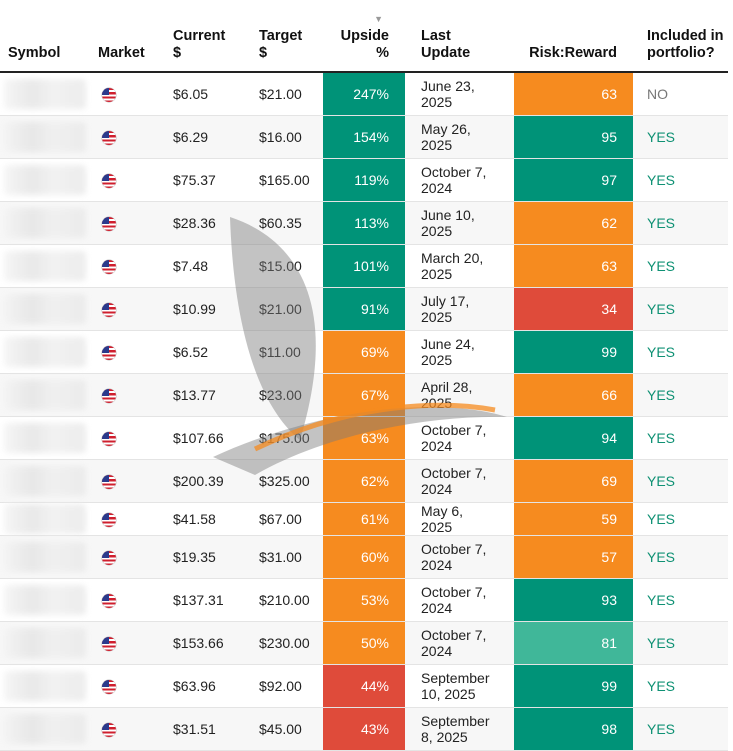 Image resolution: width=733 pixels, height=751 pixels. What do you see at coordinates (573, 557) in the screenshot?
I see `risk-reward-cell: 57` at bounding box center [573, 557].